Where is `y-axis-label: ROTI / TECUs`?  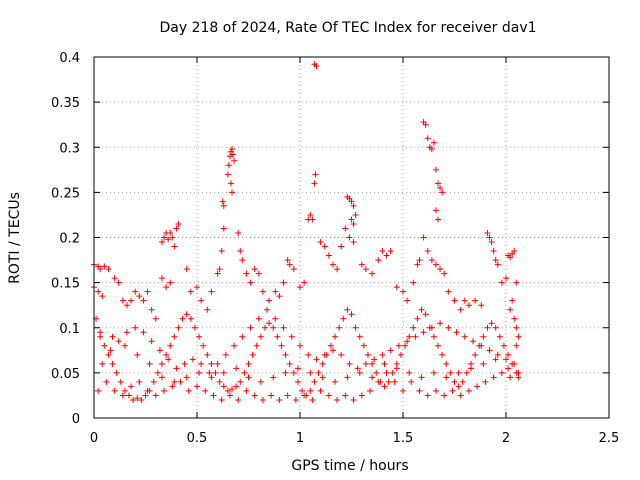 y-axis-label: ROTI / TECUs is located at coordinates (15, 238).